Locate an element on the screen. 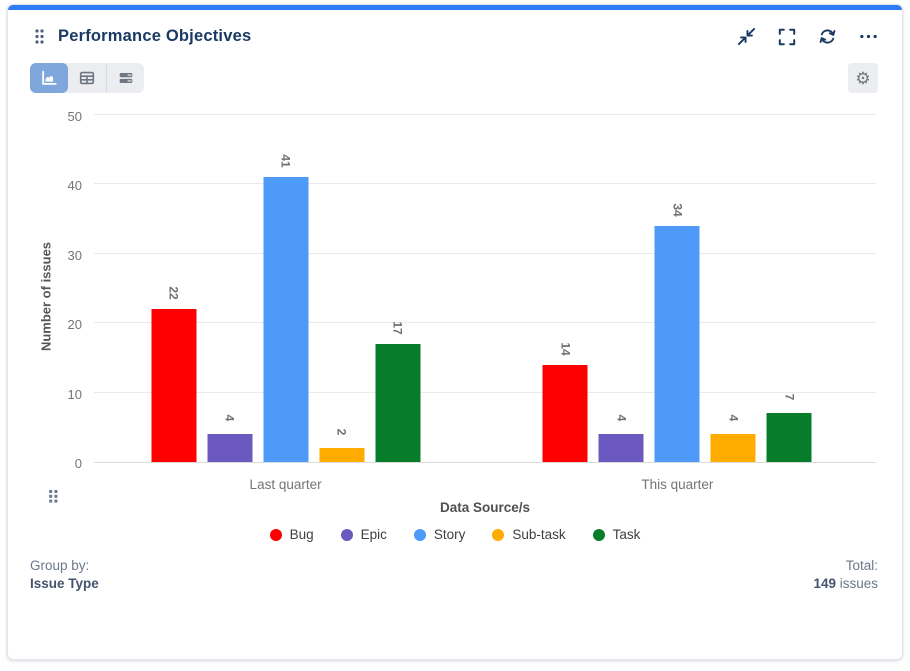 Image resolution: width=910 pixels, height=671 pixels. view-switcher is located at coordinates (87, 78).